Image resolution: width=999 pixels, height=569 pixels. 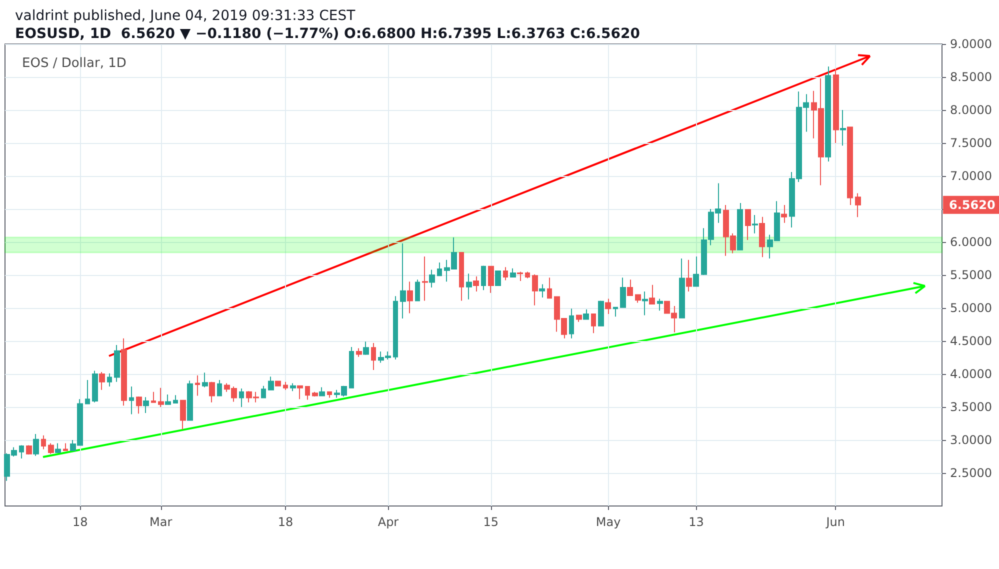 I want to click on y-tick-label: 3.5000, so click(x=971, y=407).